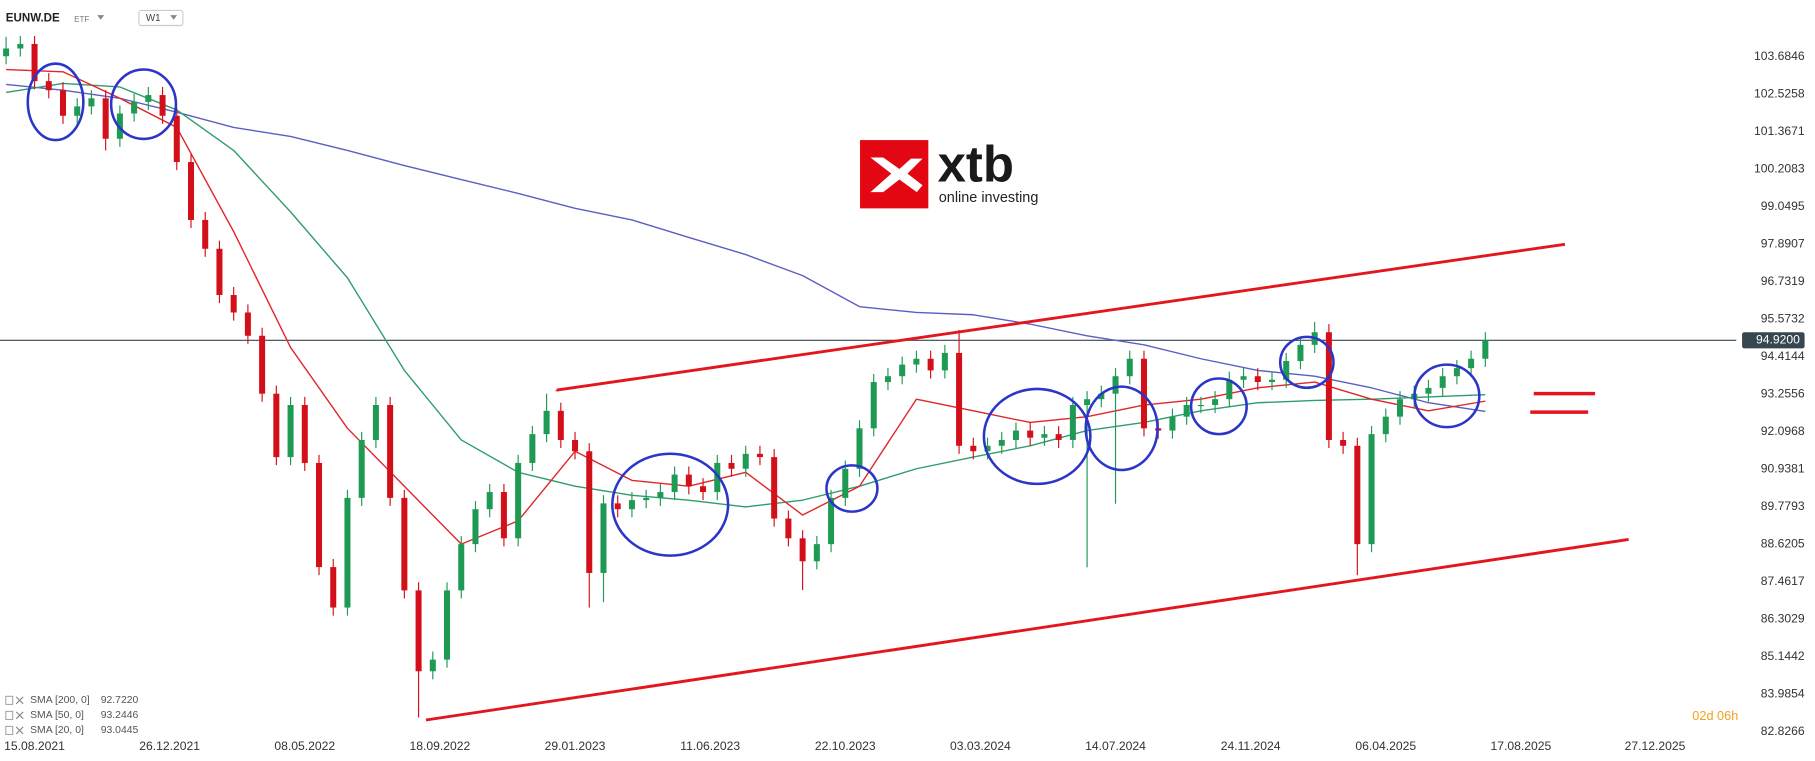  I want to click on logo-tagline: online investing, so click(989, 198).